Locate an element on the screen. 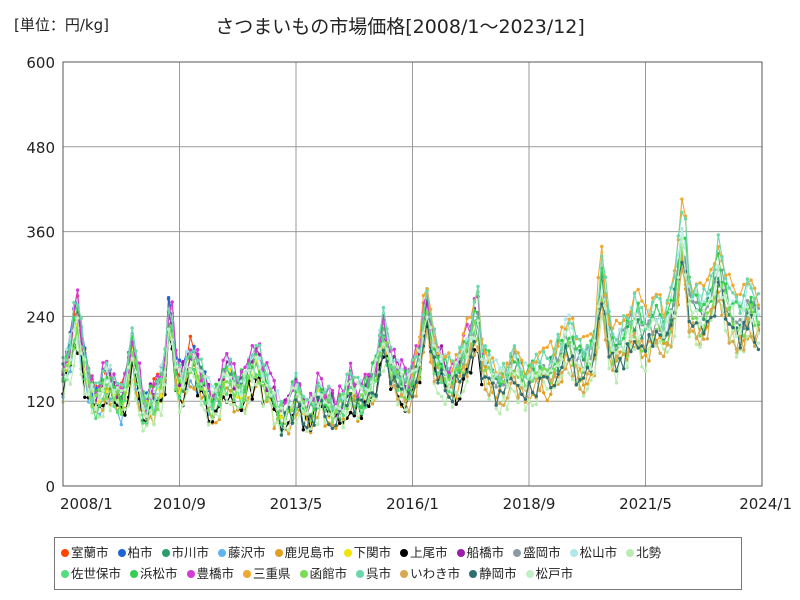 Image resolution: width=800 pixels, height=600 pixels. legend-item: 柏市 is located at coordinates (135, 552).